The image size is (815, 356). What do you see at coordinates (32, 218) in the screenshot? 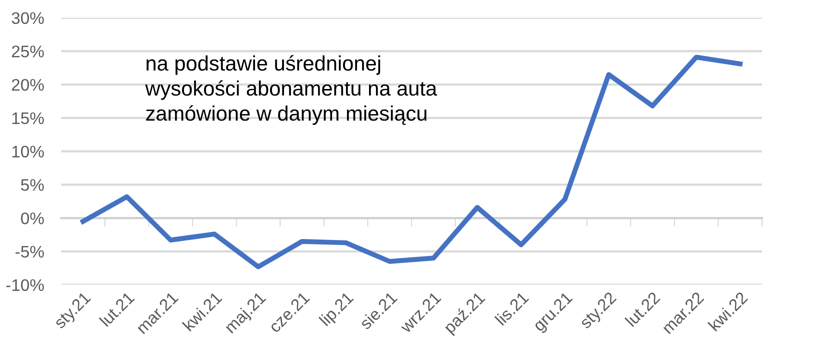
I see `y-tick-label: 0%` at bounding box center [32, 218].